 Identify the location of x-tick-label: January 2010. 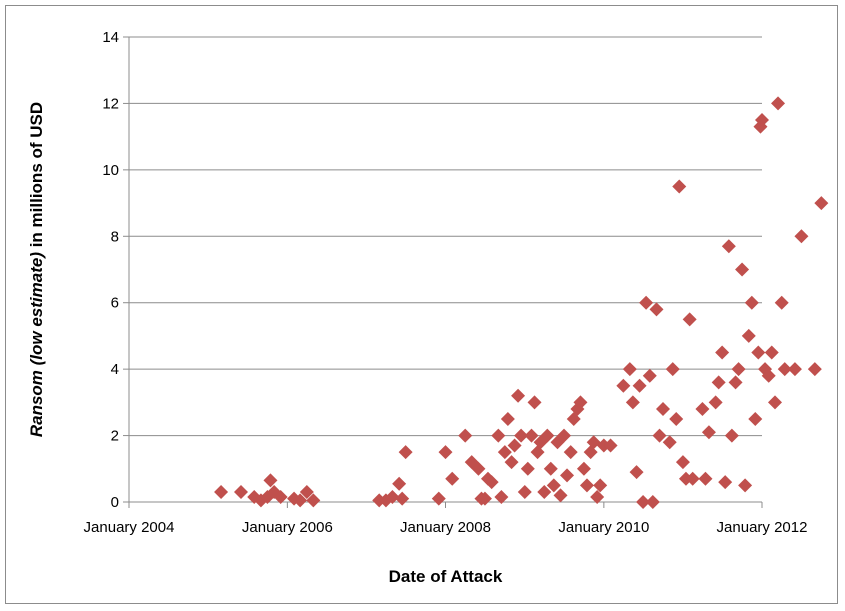
(603, 527).